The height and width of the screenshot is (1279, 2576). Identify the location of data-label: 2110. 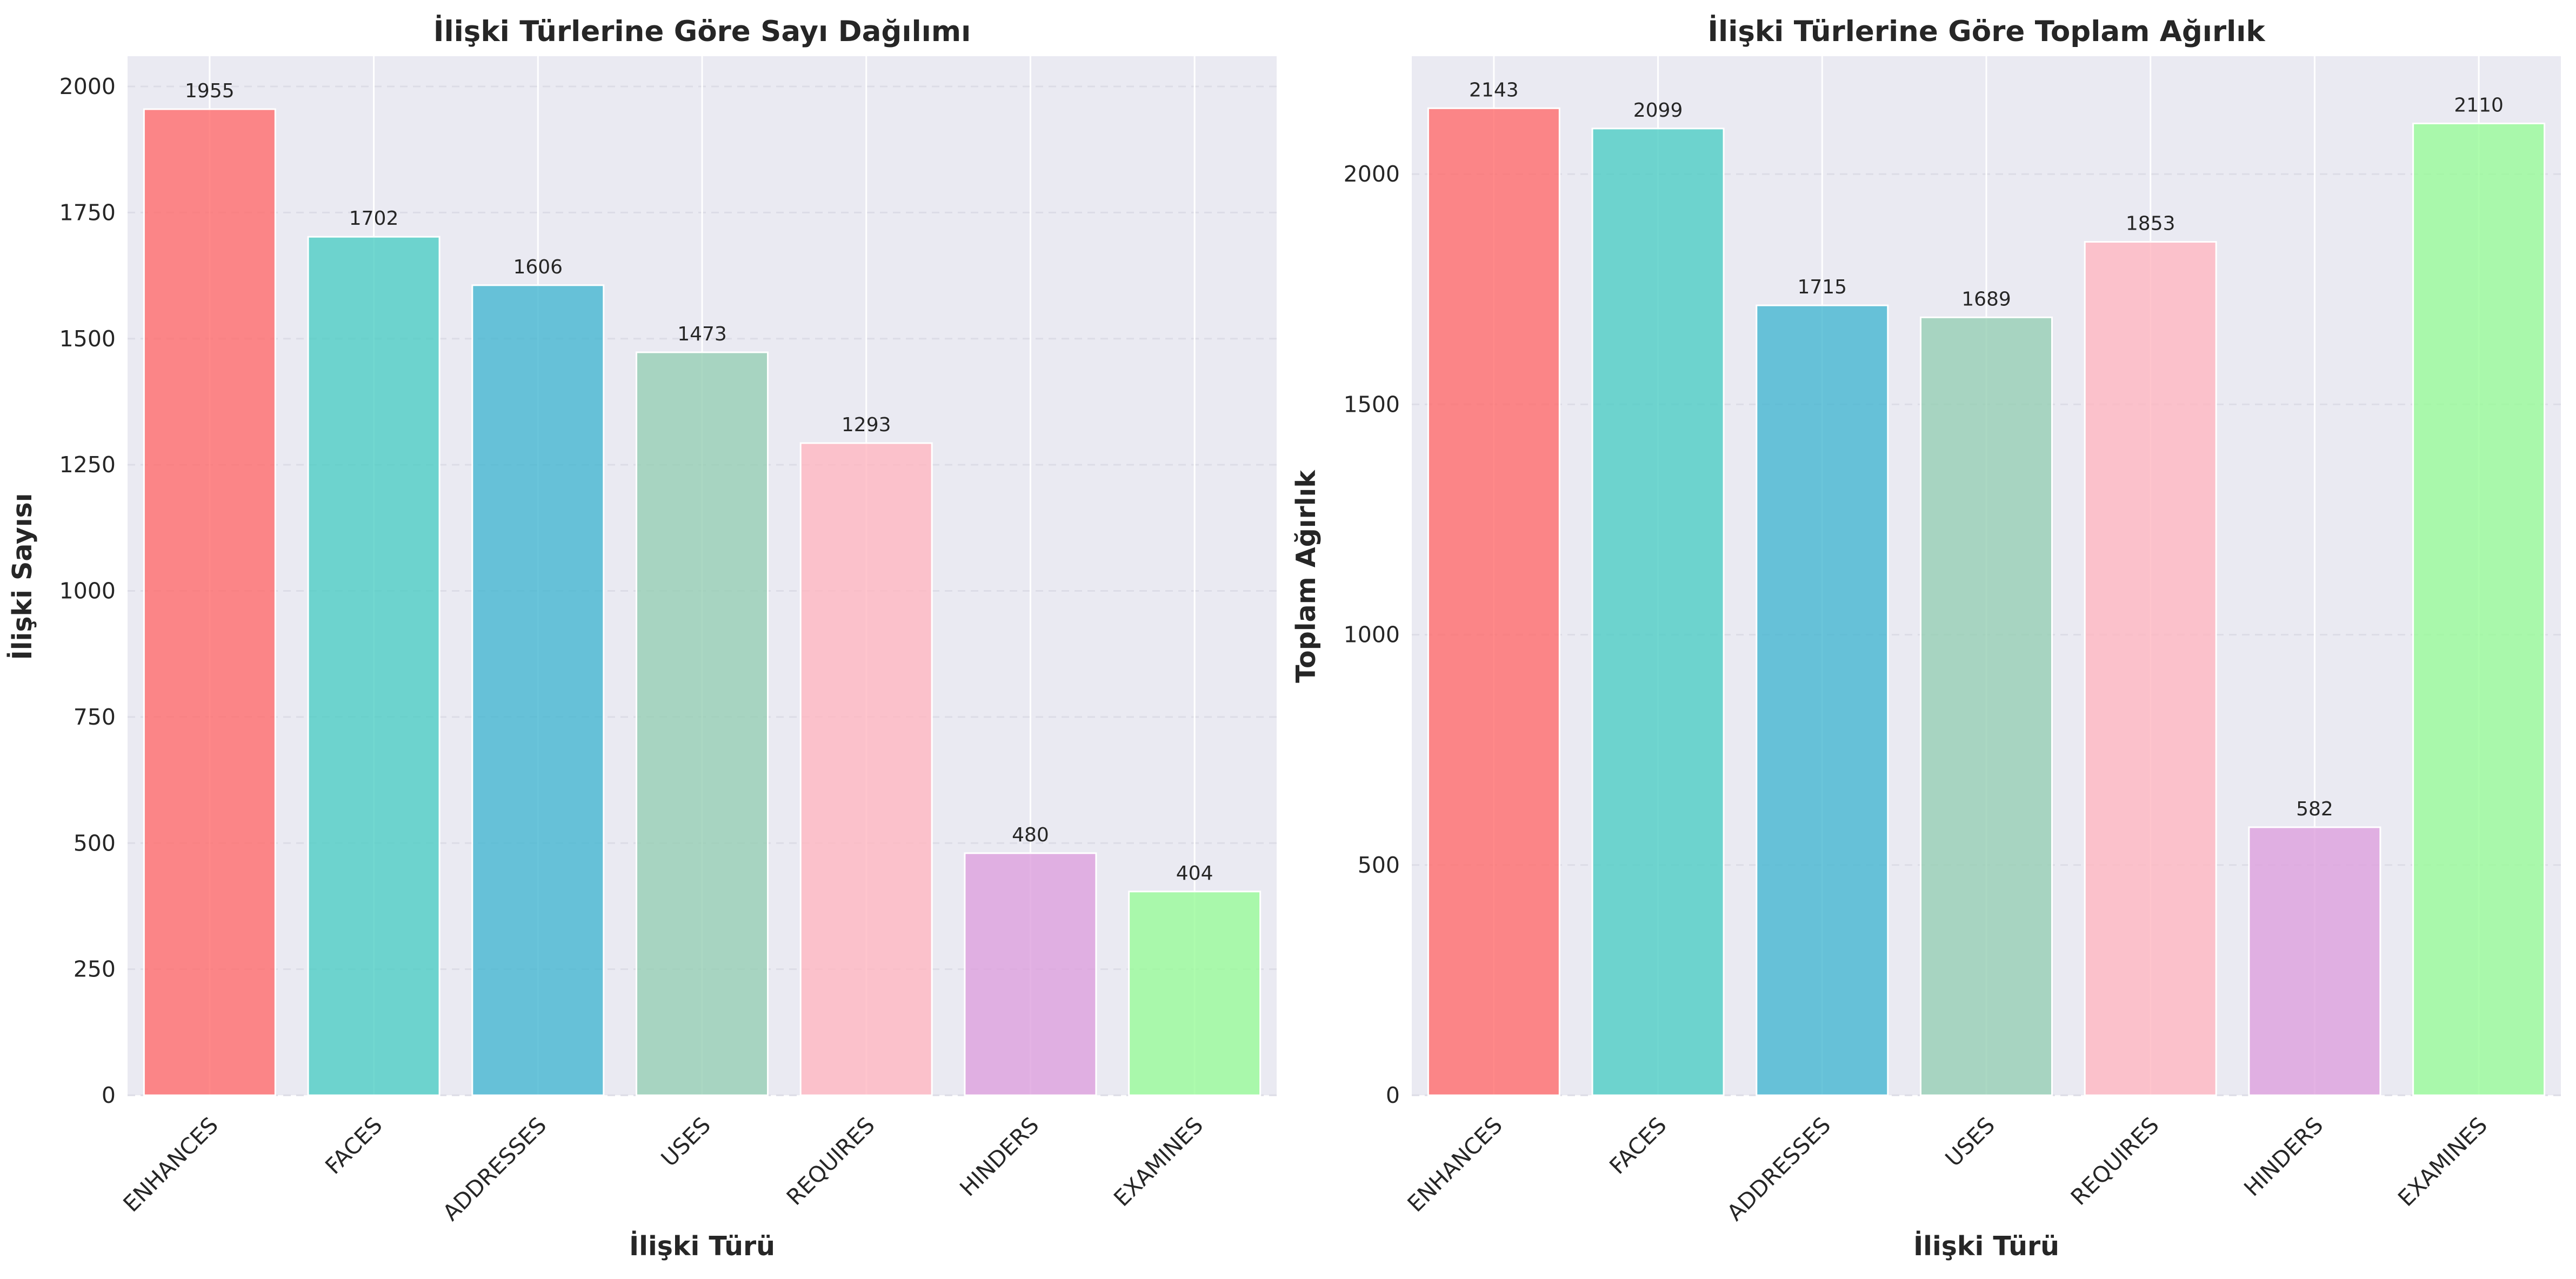
(2479, 105).